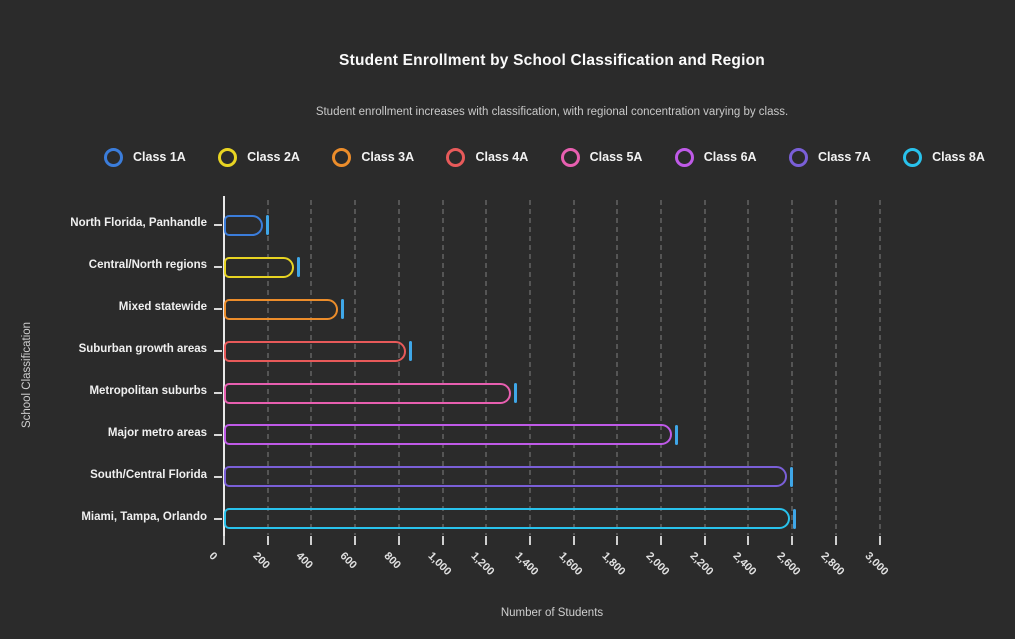 This screenshot has height=639, width=1015. Describe the element at coordinates (832, 564) in the screenshot. I see `x-axis-tick-label: 2,800` at that location.